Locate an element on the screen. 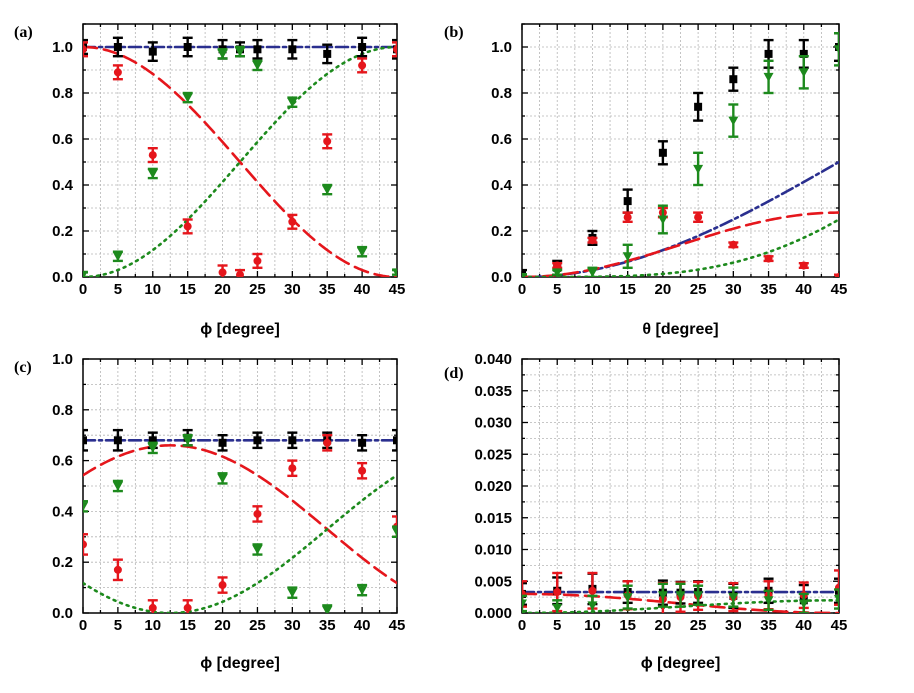  y-tick-label: 0.025 is located at coordinates (493, 454).